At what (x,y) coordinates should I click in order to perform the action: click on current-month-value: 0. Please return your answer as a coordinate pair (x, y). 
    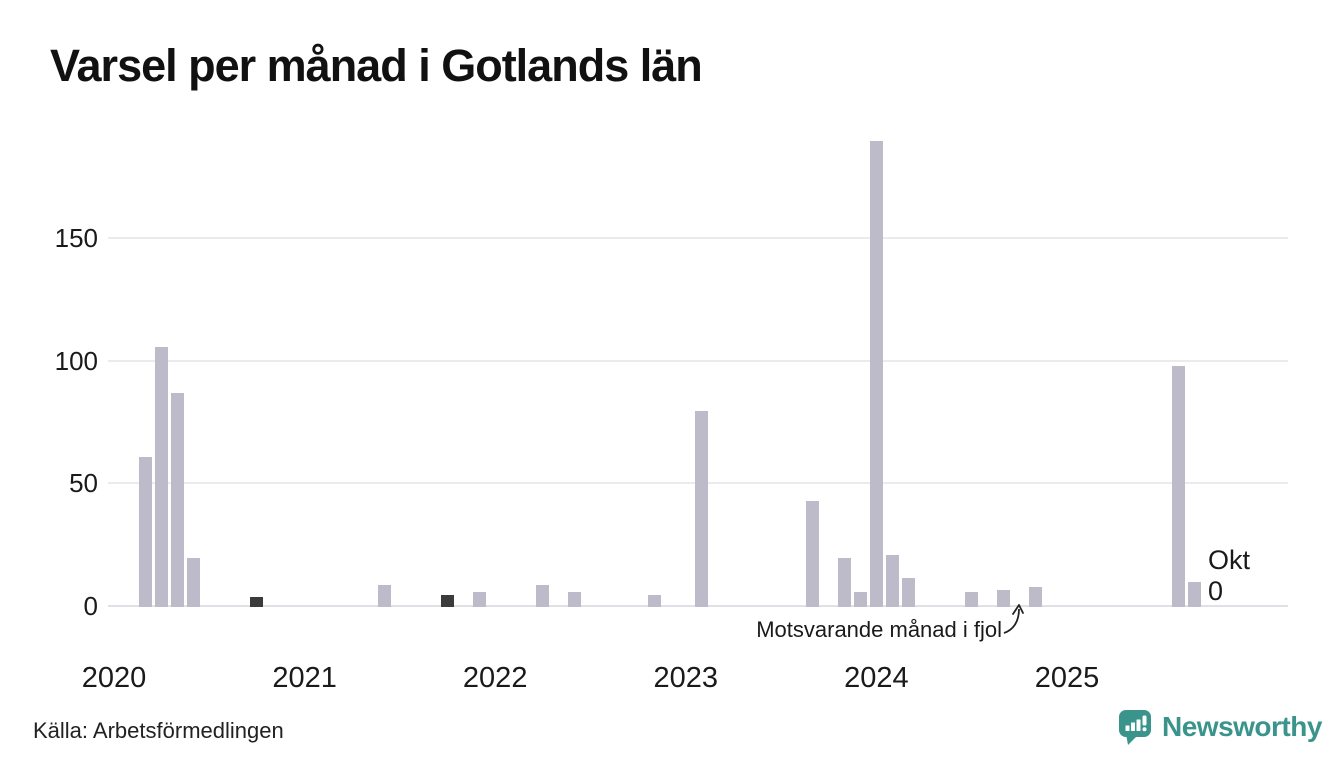
    Looking at the image, I should click on (1216, 591).